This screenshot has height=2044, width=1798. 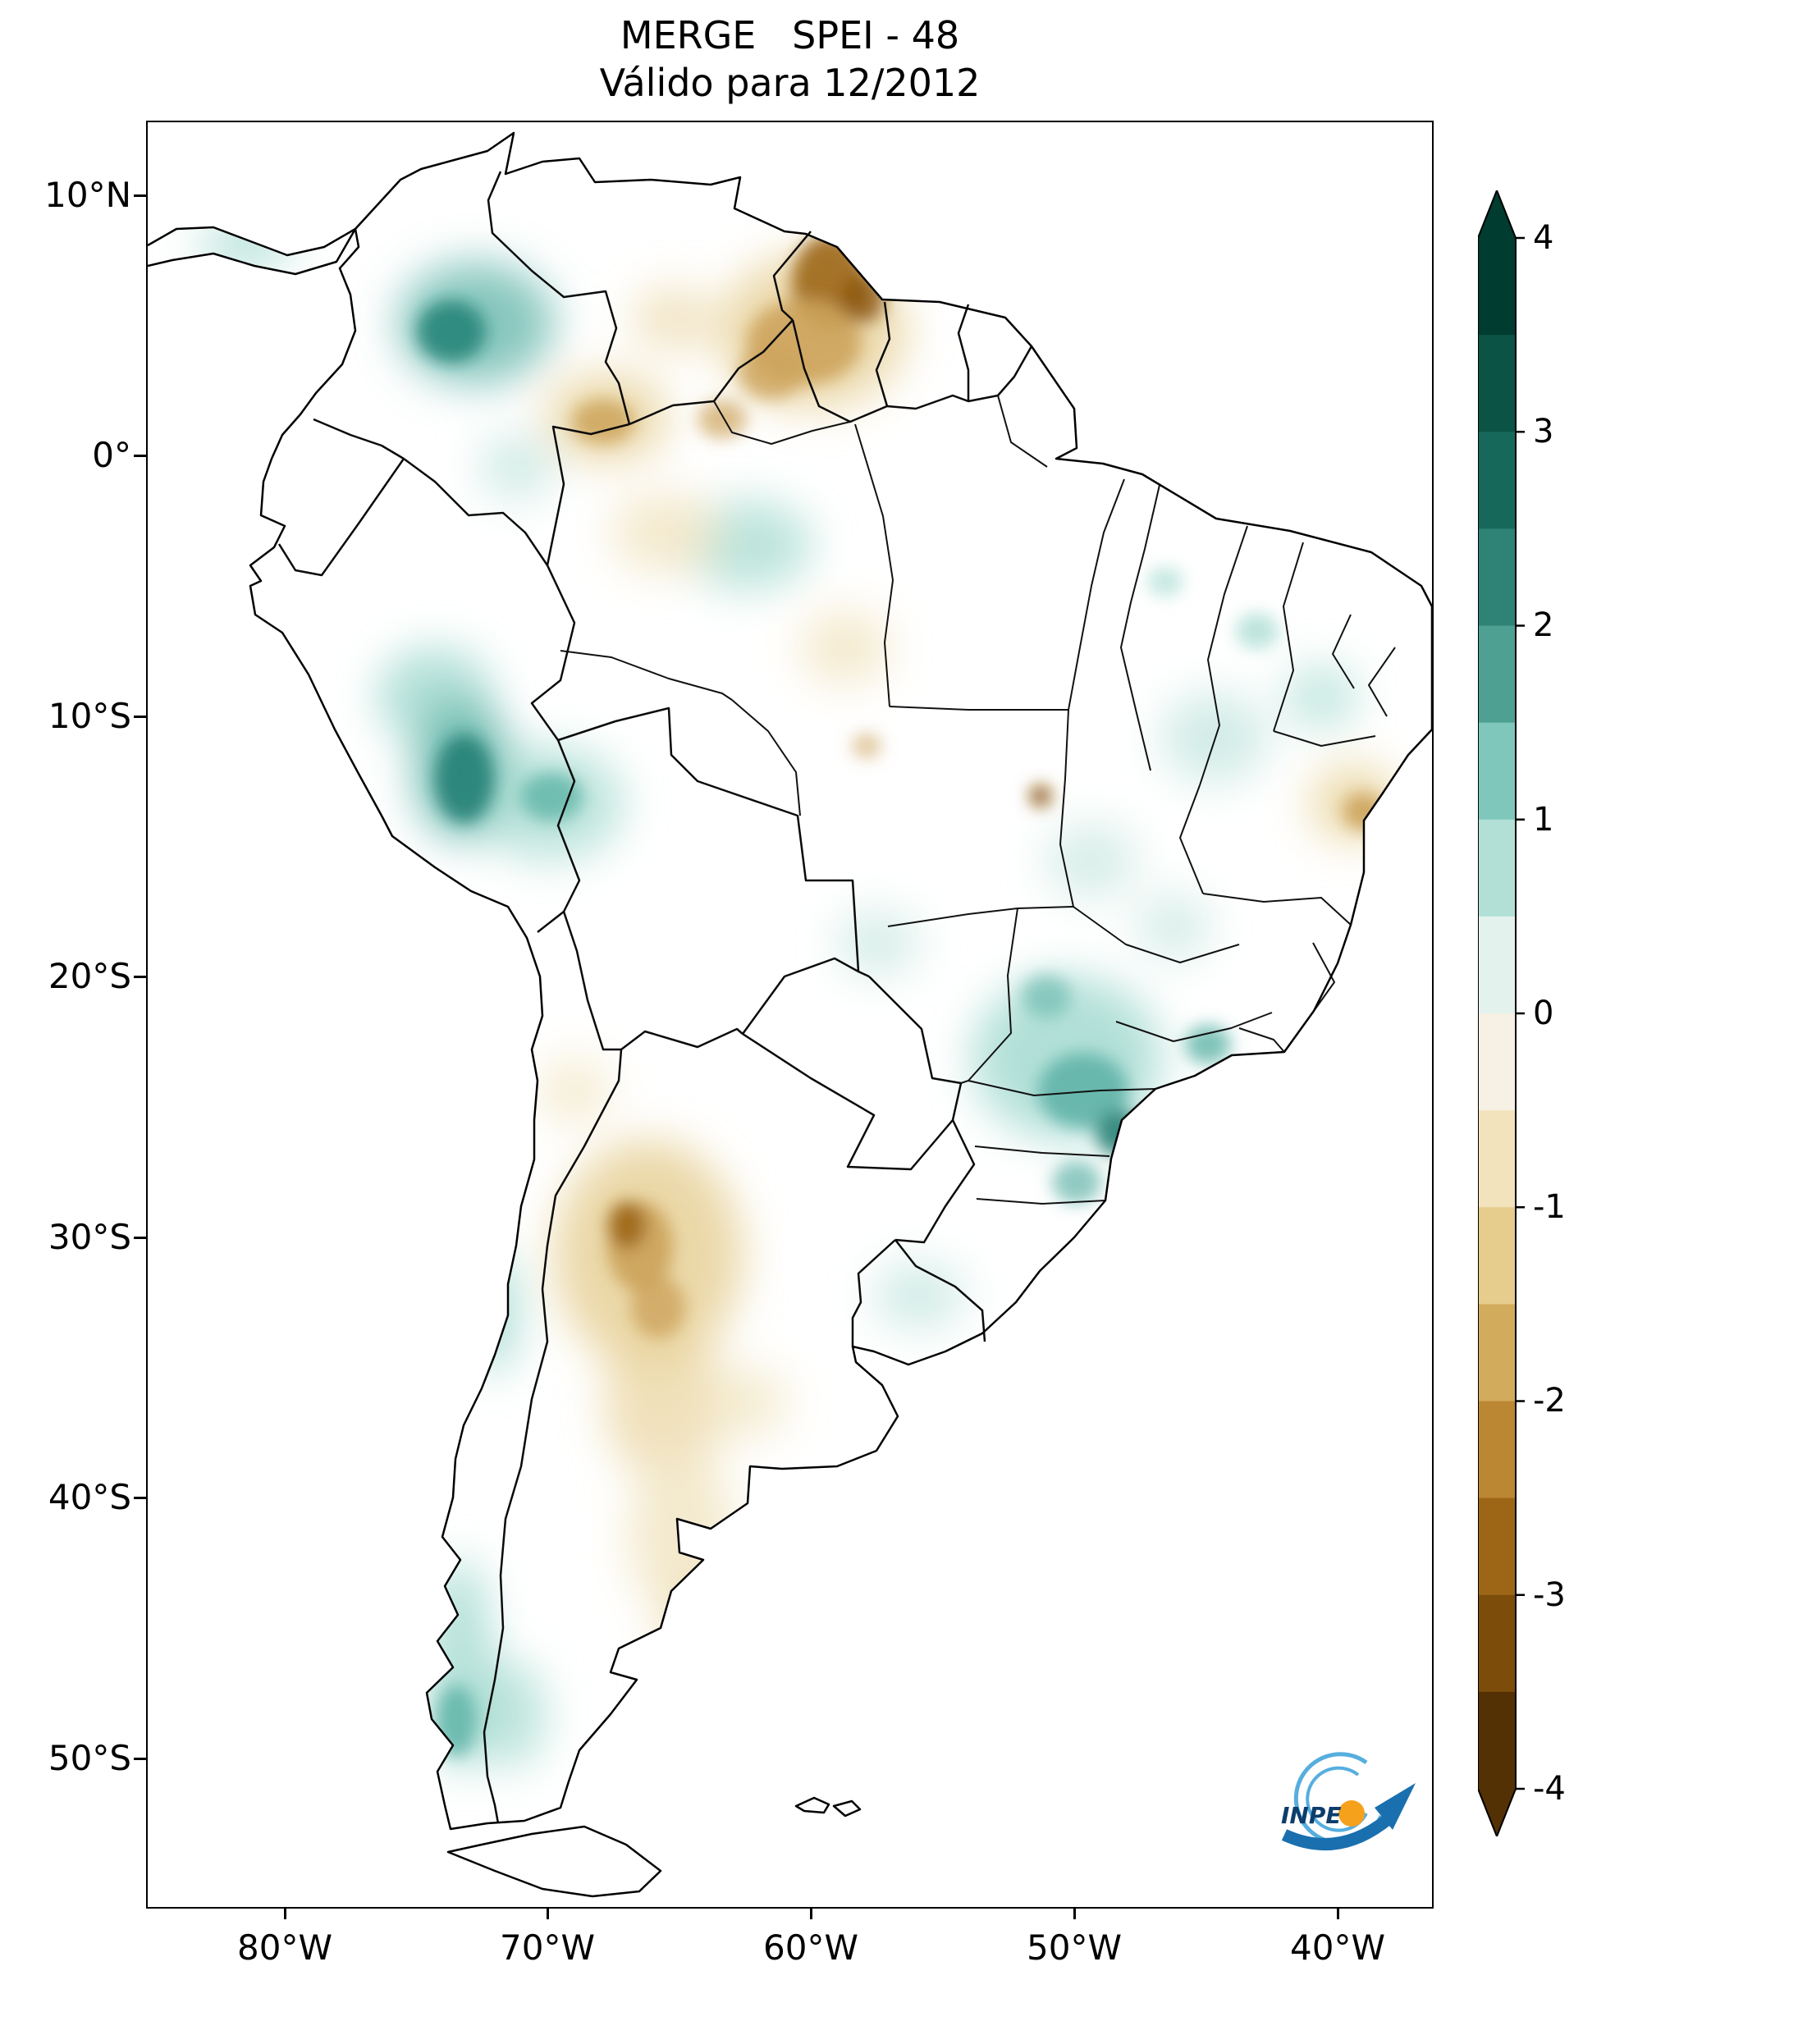 What do you see at coordinates (1337, 1799) in the screenshot?
I see `logo-swirl-inner` at bounding box center [1337, 1799].